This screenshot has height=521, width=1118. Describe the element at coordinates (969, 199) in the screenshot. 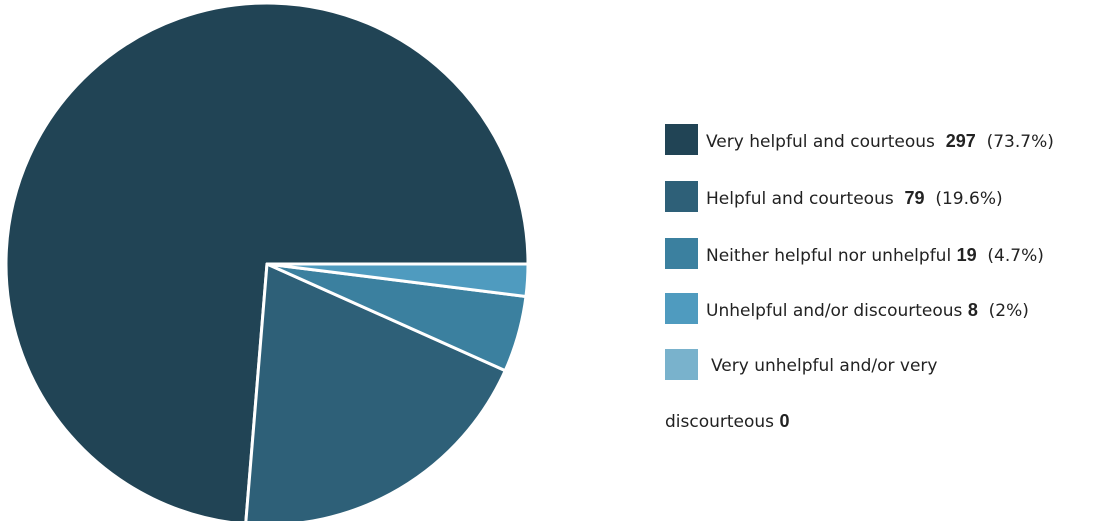

I see `legend-percent-helpful: (19.6%)` at that location.